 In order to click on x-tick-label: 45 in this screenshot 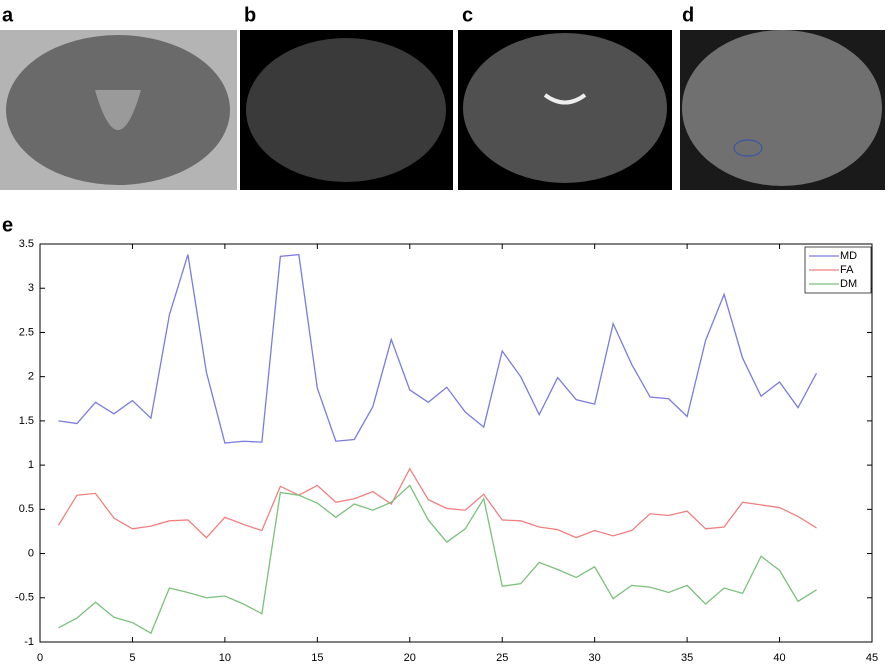, I will do `click(872, 658)`.